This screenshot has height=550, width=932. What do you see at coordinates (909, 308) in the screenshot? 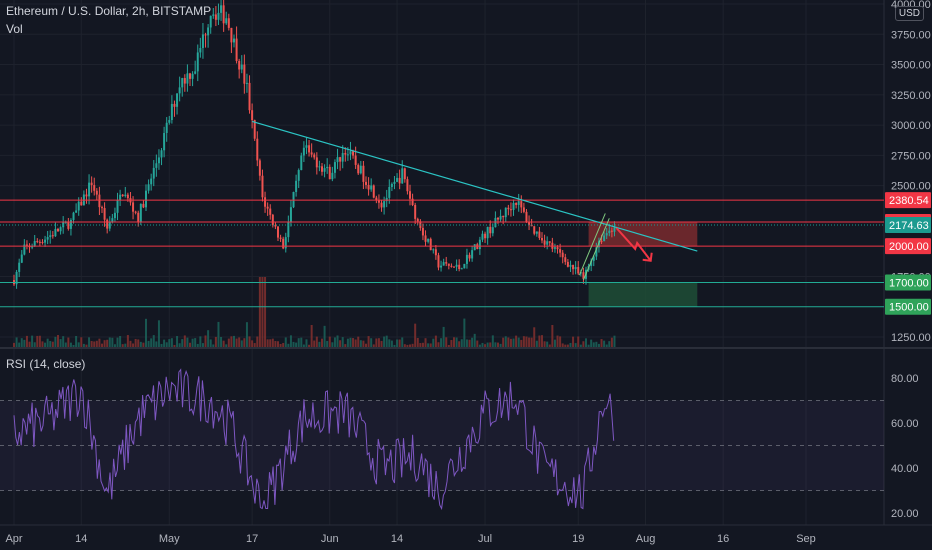
I see `price-tag-label: 1500.00` at bounding box center [909, 308].